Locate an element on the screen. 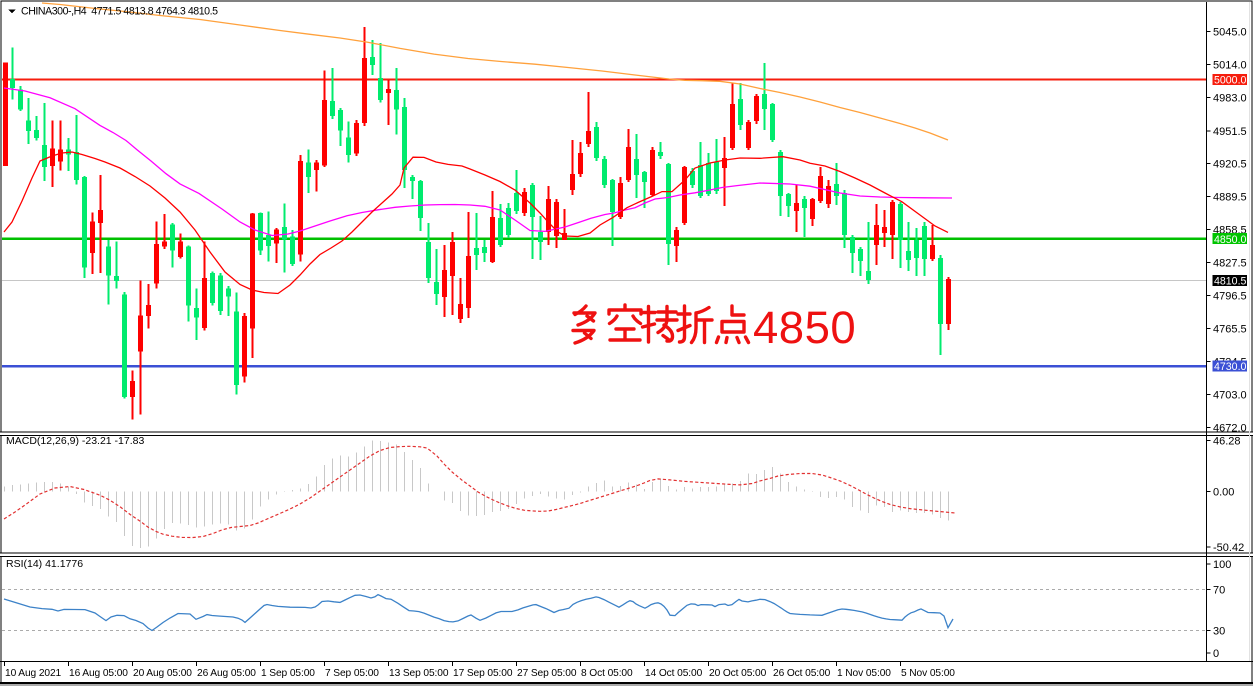 The width and height of the screenshot is (1253, 686). svg-text: 10 Aug 2021 is located at coordinates (33, 673).